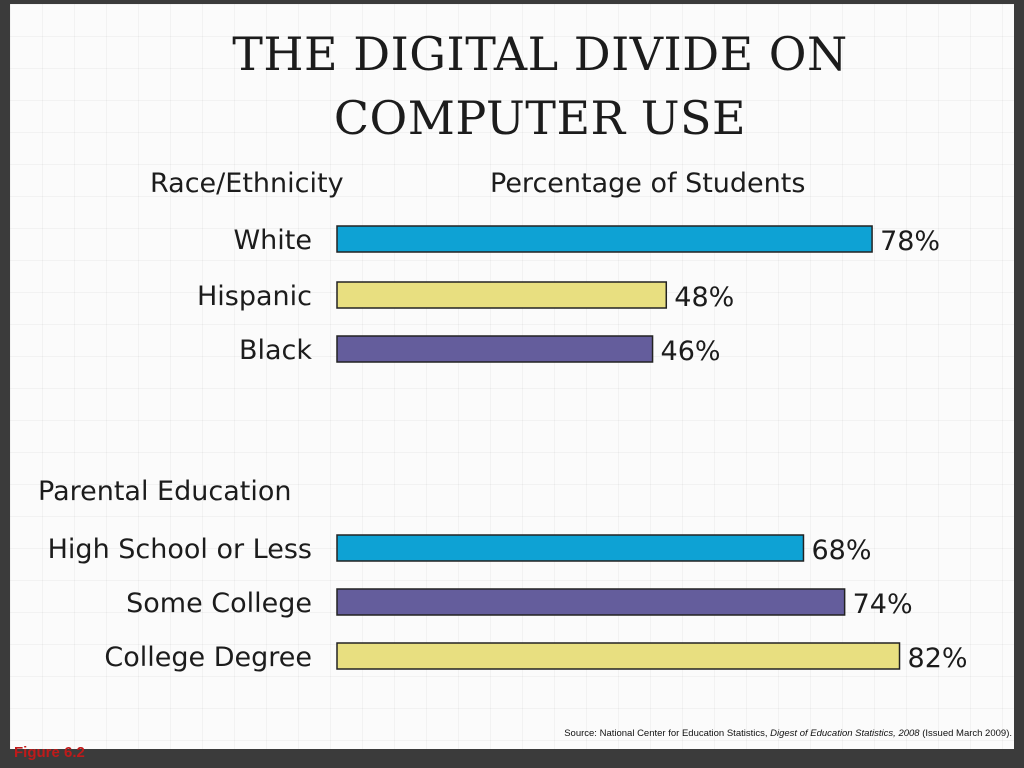  I want to click on value-header: Percentage of Students, so click(647, 183).